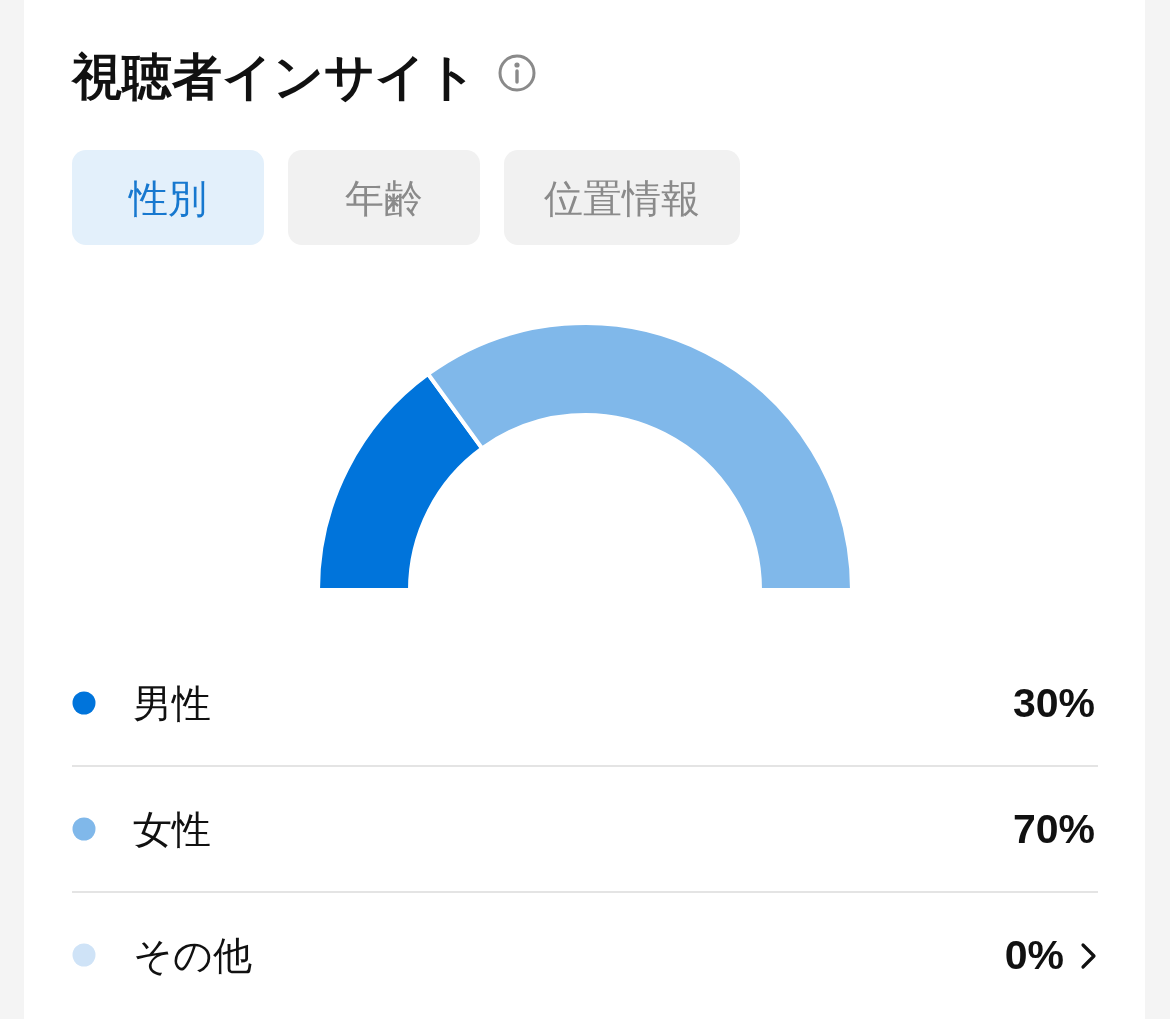  What do you see at coordinates (622, 197) in the screenshot?
I see `tab: 位置情報` at bounding box center [622, 197].